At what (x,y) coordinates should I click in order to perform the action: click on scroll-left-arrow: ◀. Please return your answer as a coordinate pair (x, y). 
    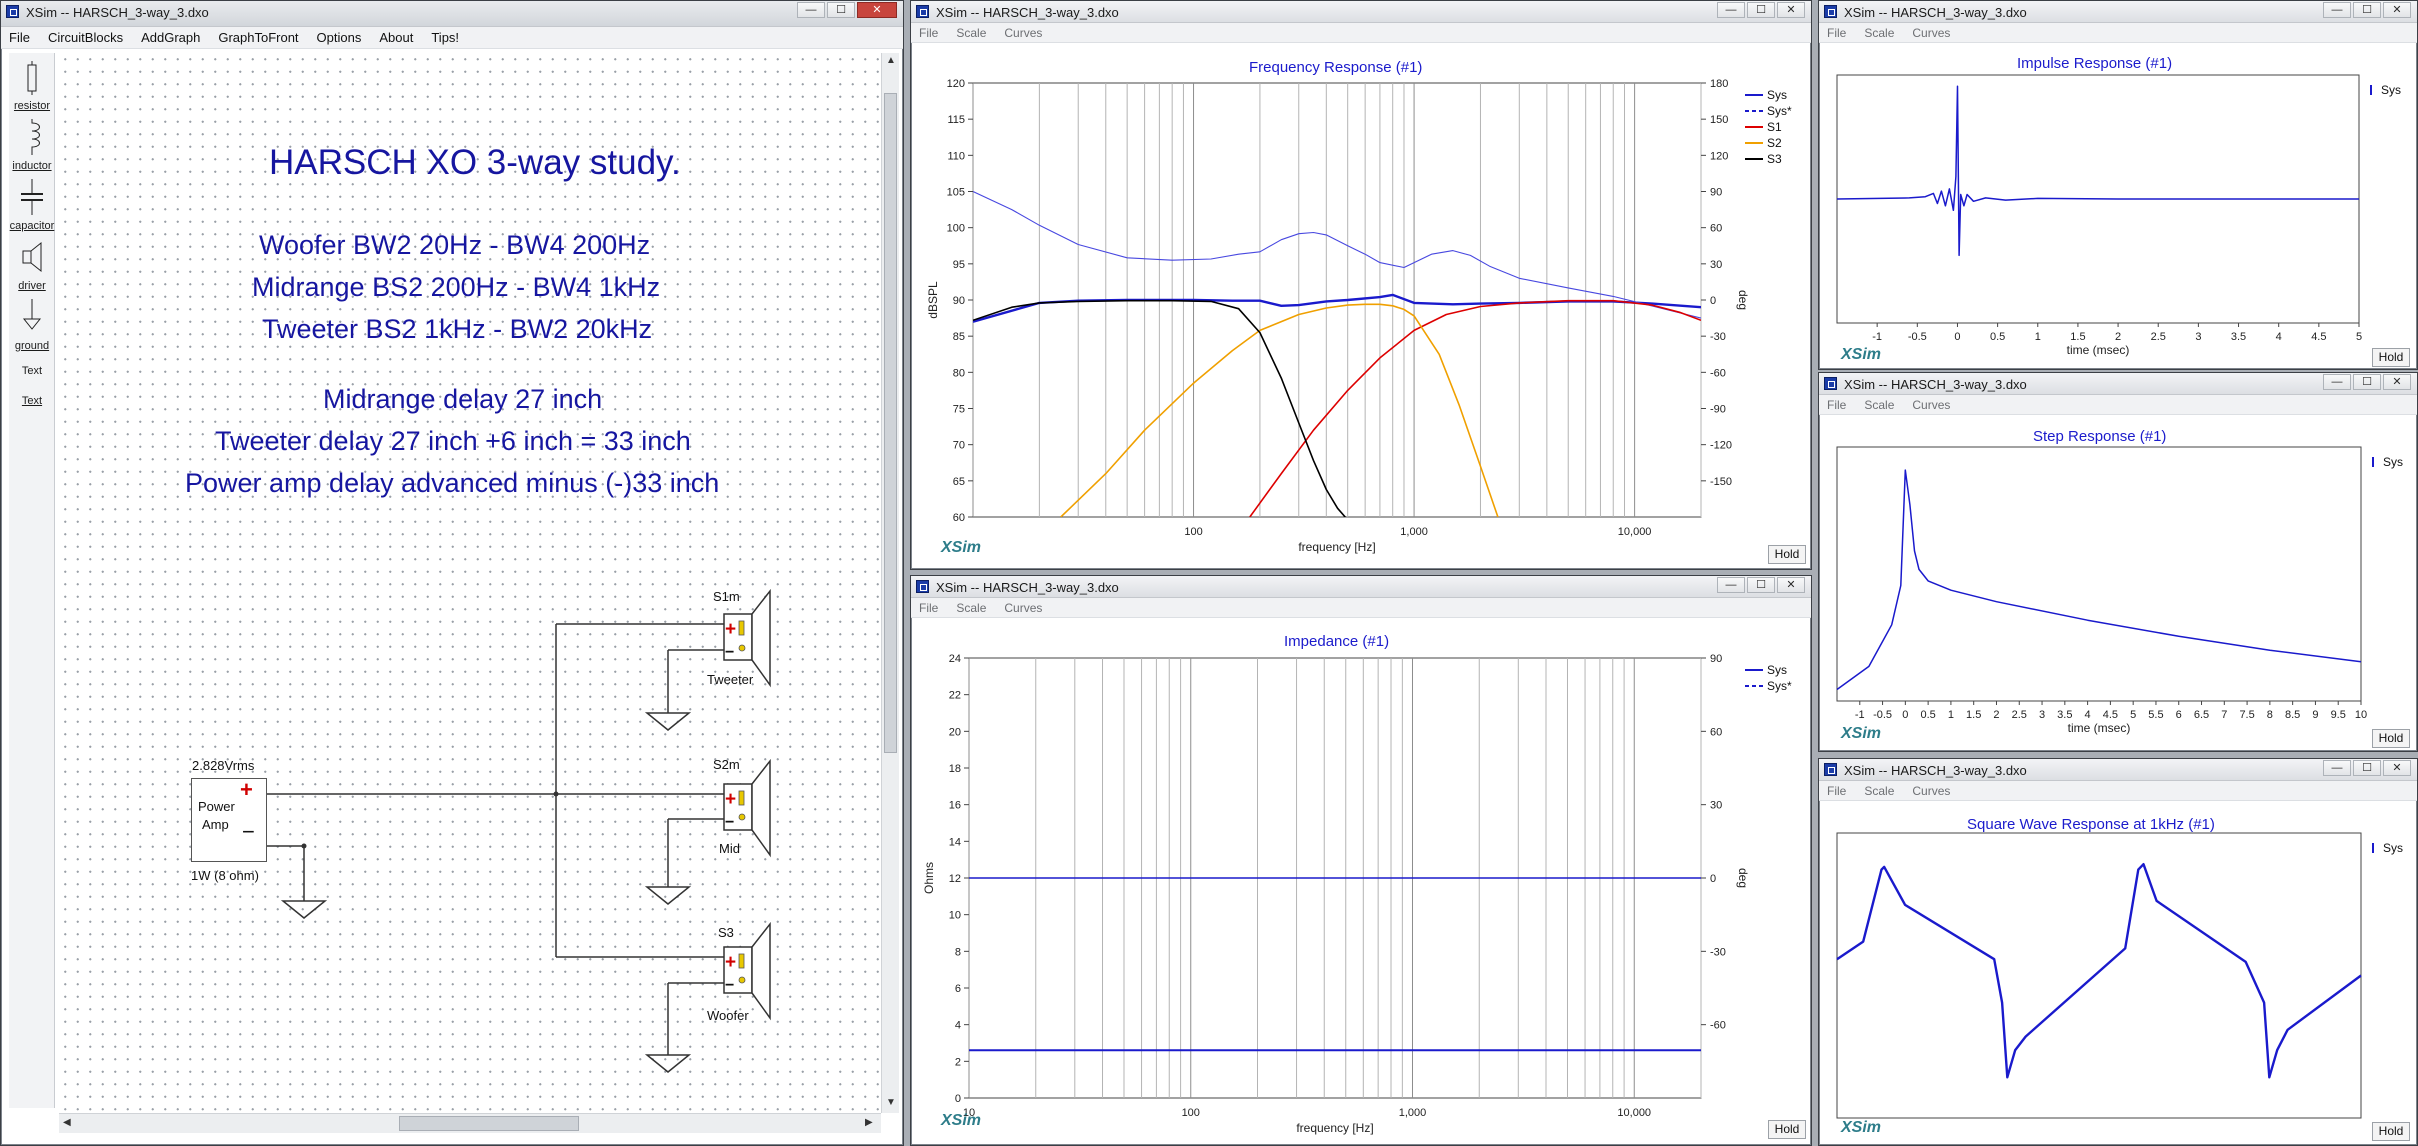
    Looking at the image, I should click on (67, 1122).